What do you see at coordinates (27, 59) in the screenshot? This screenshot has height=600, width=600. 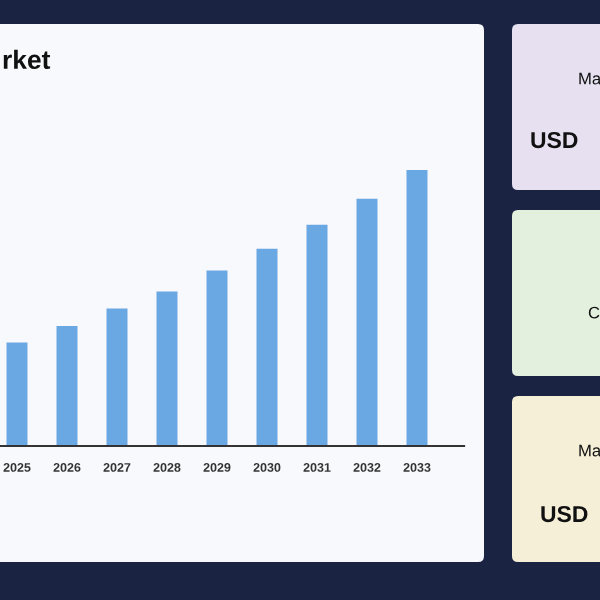 I see `chart-title: rket` at bounding box center [27, 59].